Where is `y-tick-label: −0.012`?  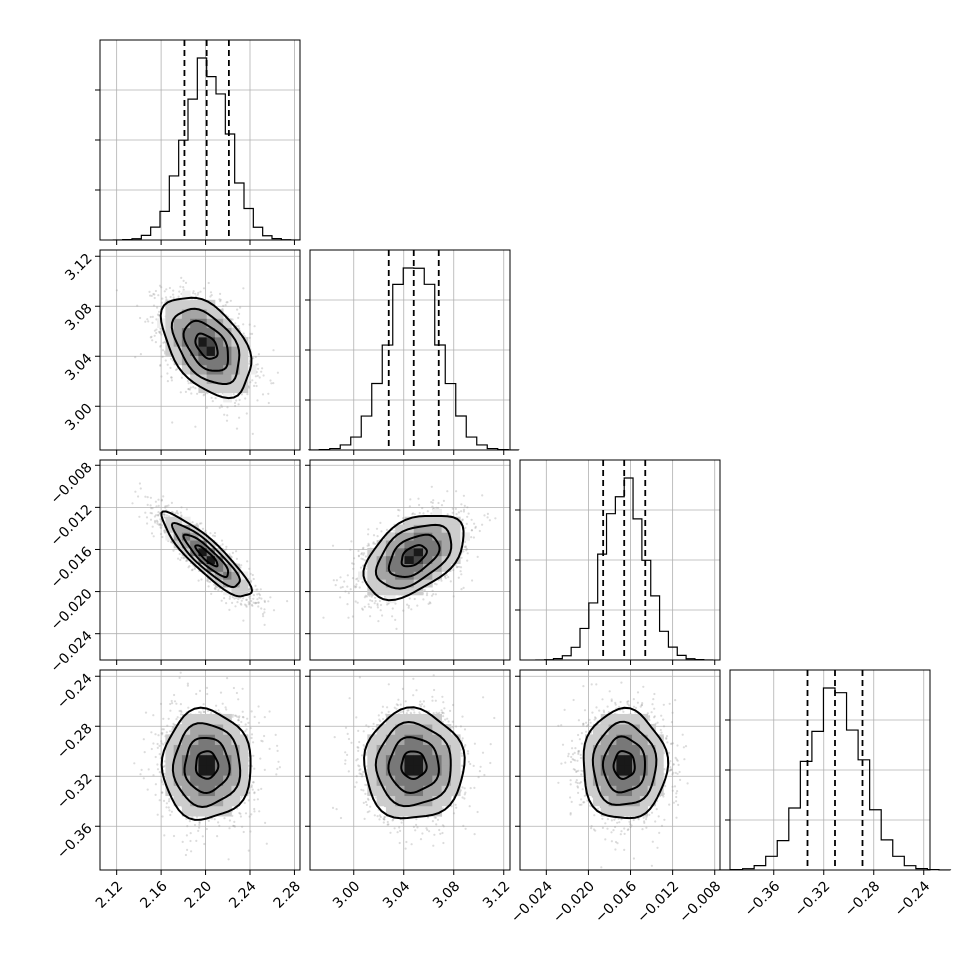
y-tick-label: −0.012 is located at coordinates (72, 526).